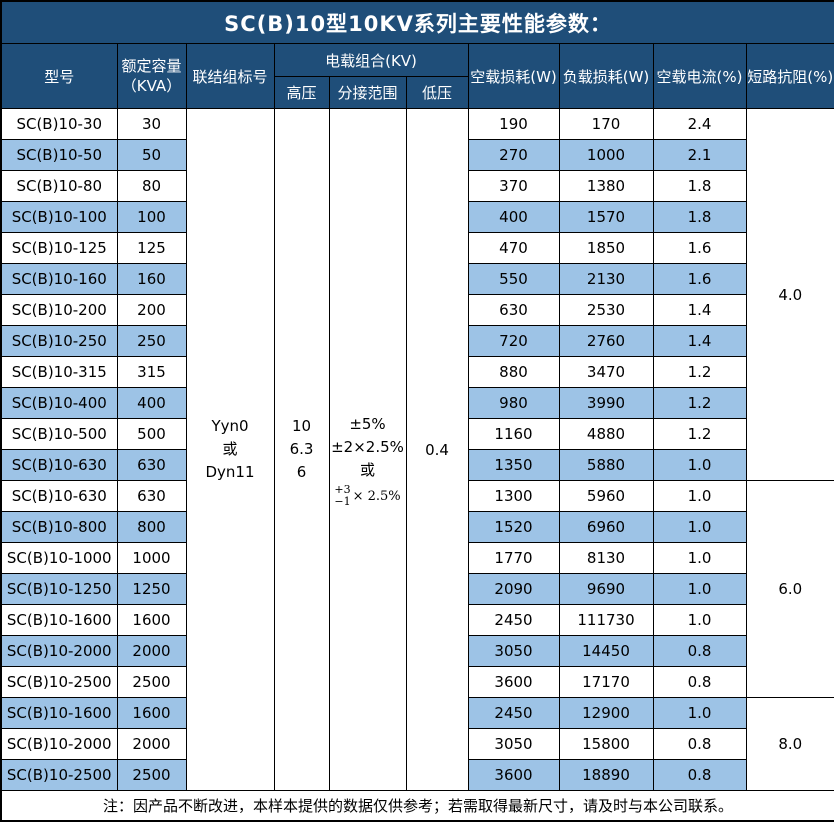  Describe the element at coordinates (513, 403) in the screenshot. I see `no-load-loss-cell: 980` at that location.